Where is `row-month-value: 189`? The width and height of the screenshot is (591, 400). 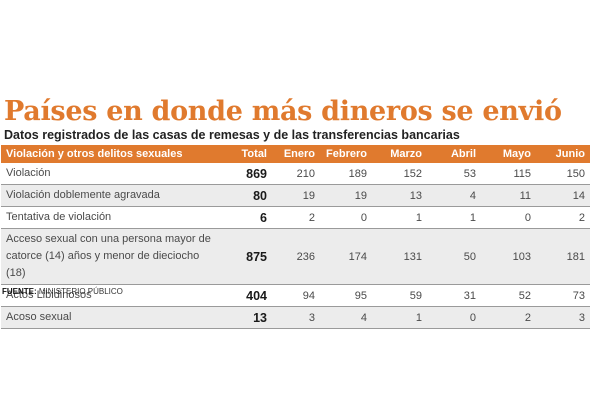
row-month-value: 189 is located at coordinates (346, 174).